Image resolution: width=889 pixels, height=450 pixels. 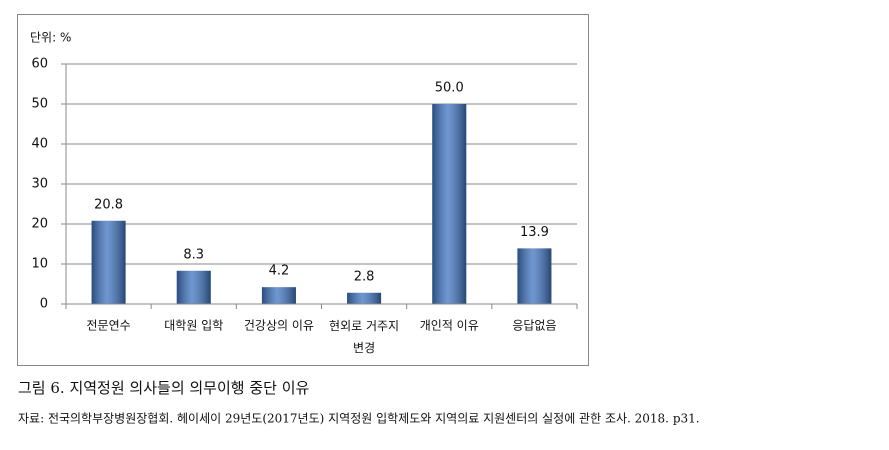 I want to click on value-label: 50.0, so click(x=449, y=88).